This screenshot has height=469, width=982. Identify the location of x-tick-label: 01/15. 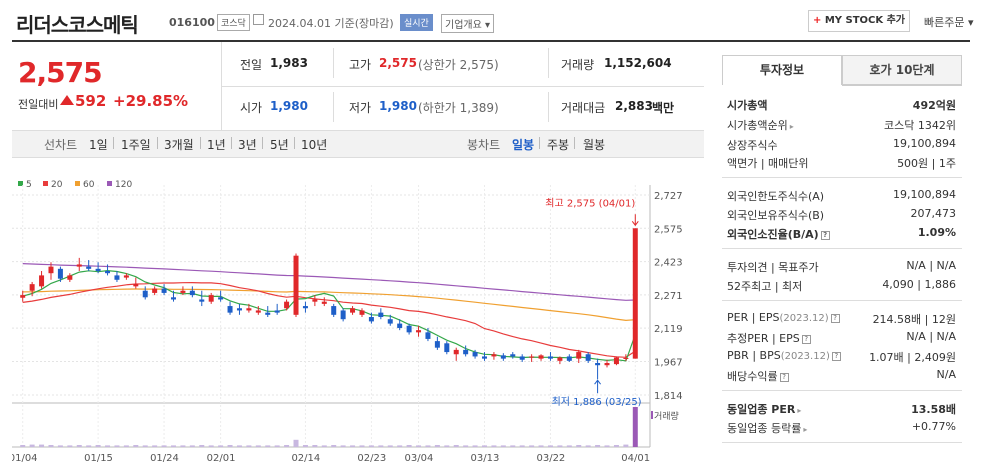
(98, 458).